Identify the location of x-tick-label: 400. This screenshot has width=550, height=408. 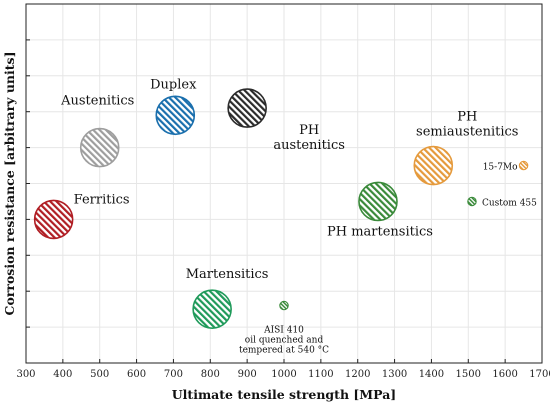
(62, 374).